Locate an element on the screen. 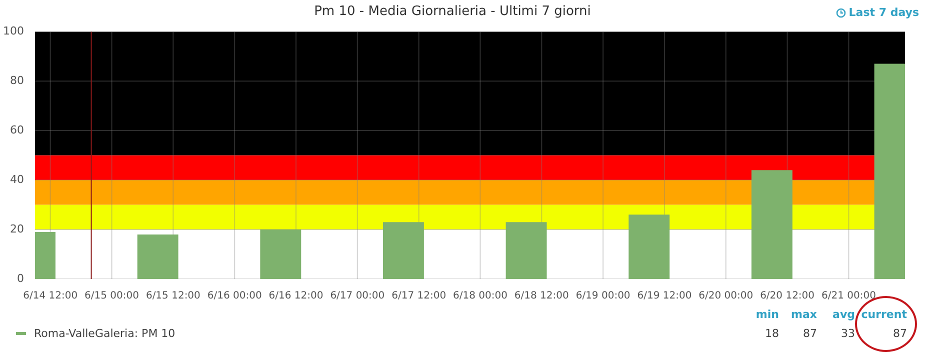  x-tick-label: 6/15 12:00 is located at coordinates (173, 296).